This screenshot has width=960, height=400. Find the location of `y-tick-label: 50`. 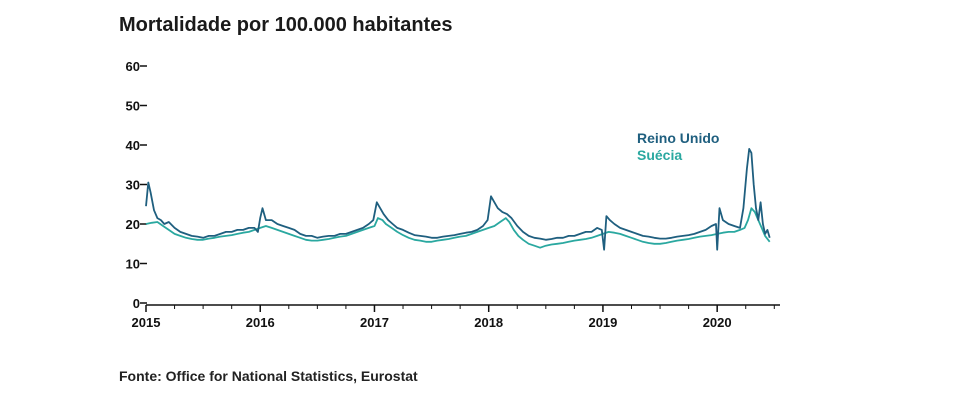

y-tick-label: 50 is located at coordinates (133, 106).